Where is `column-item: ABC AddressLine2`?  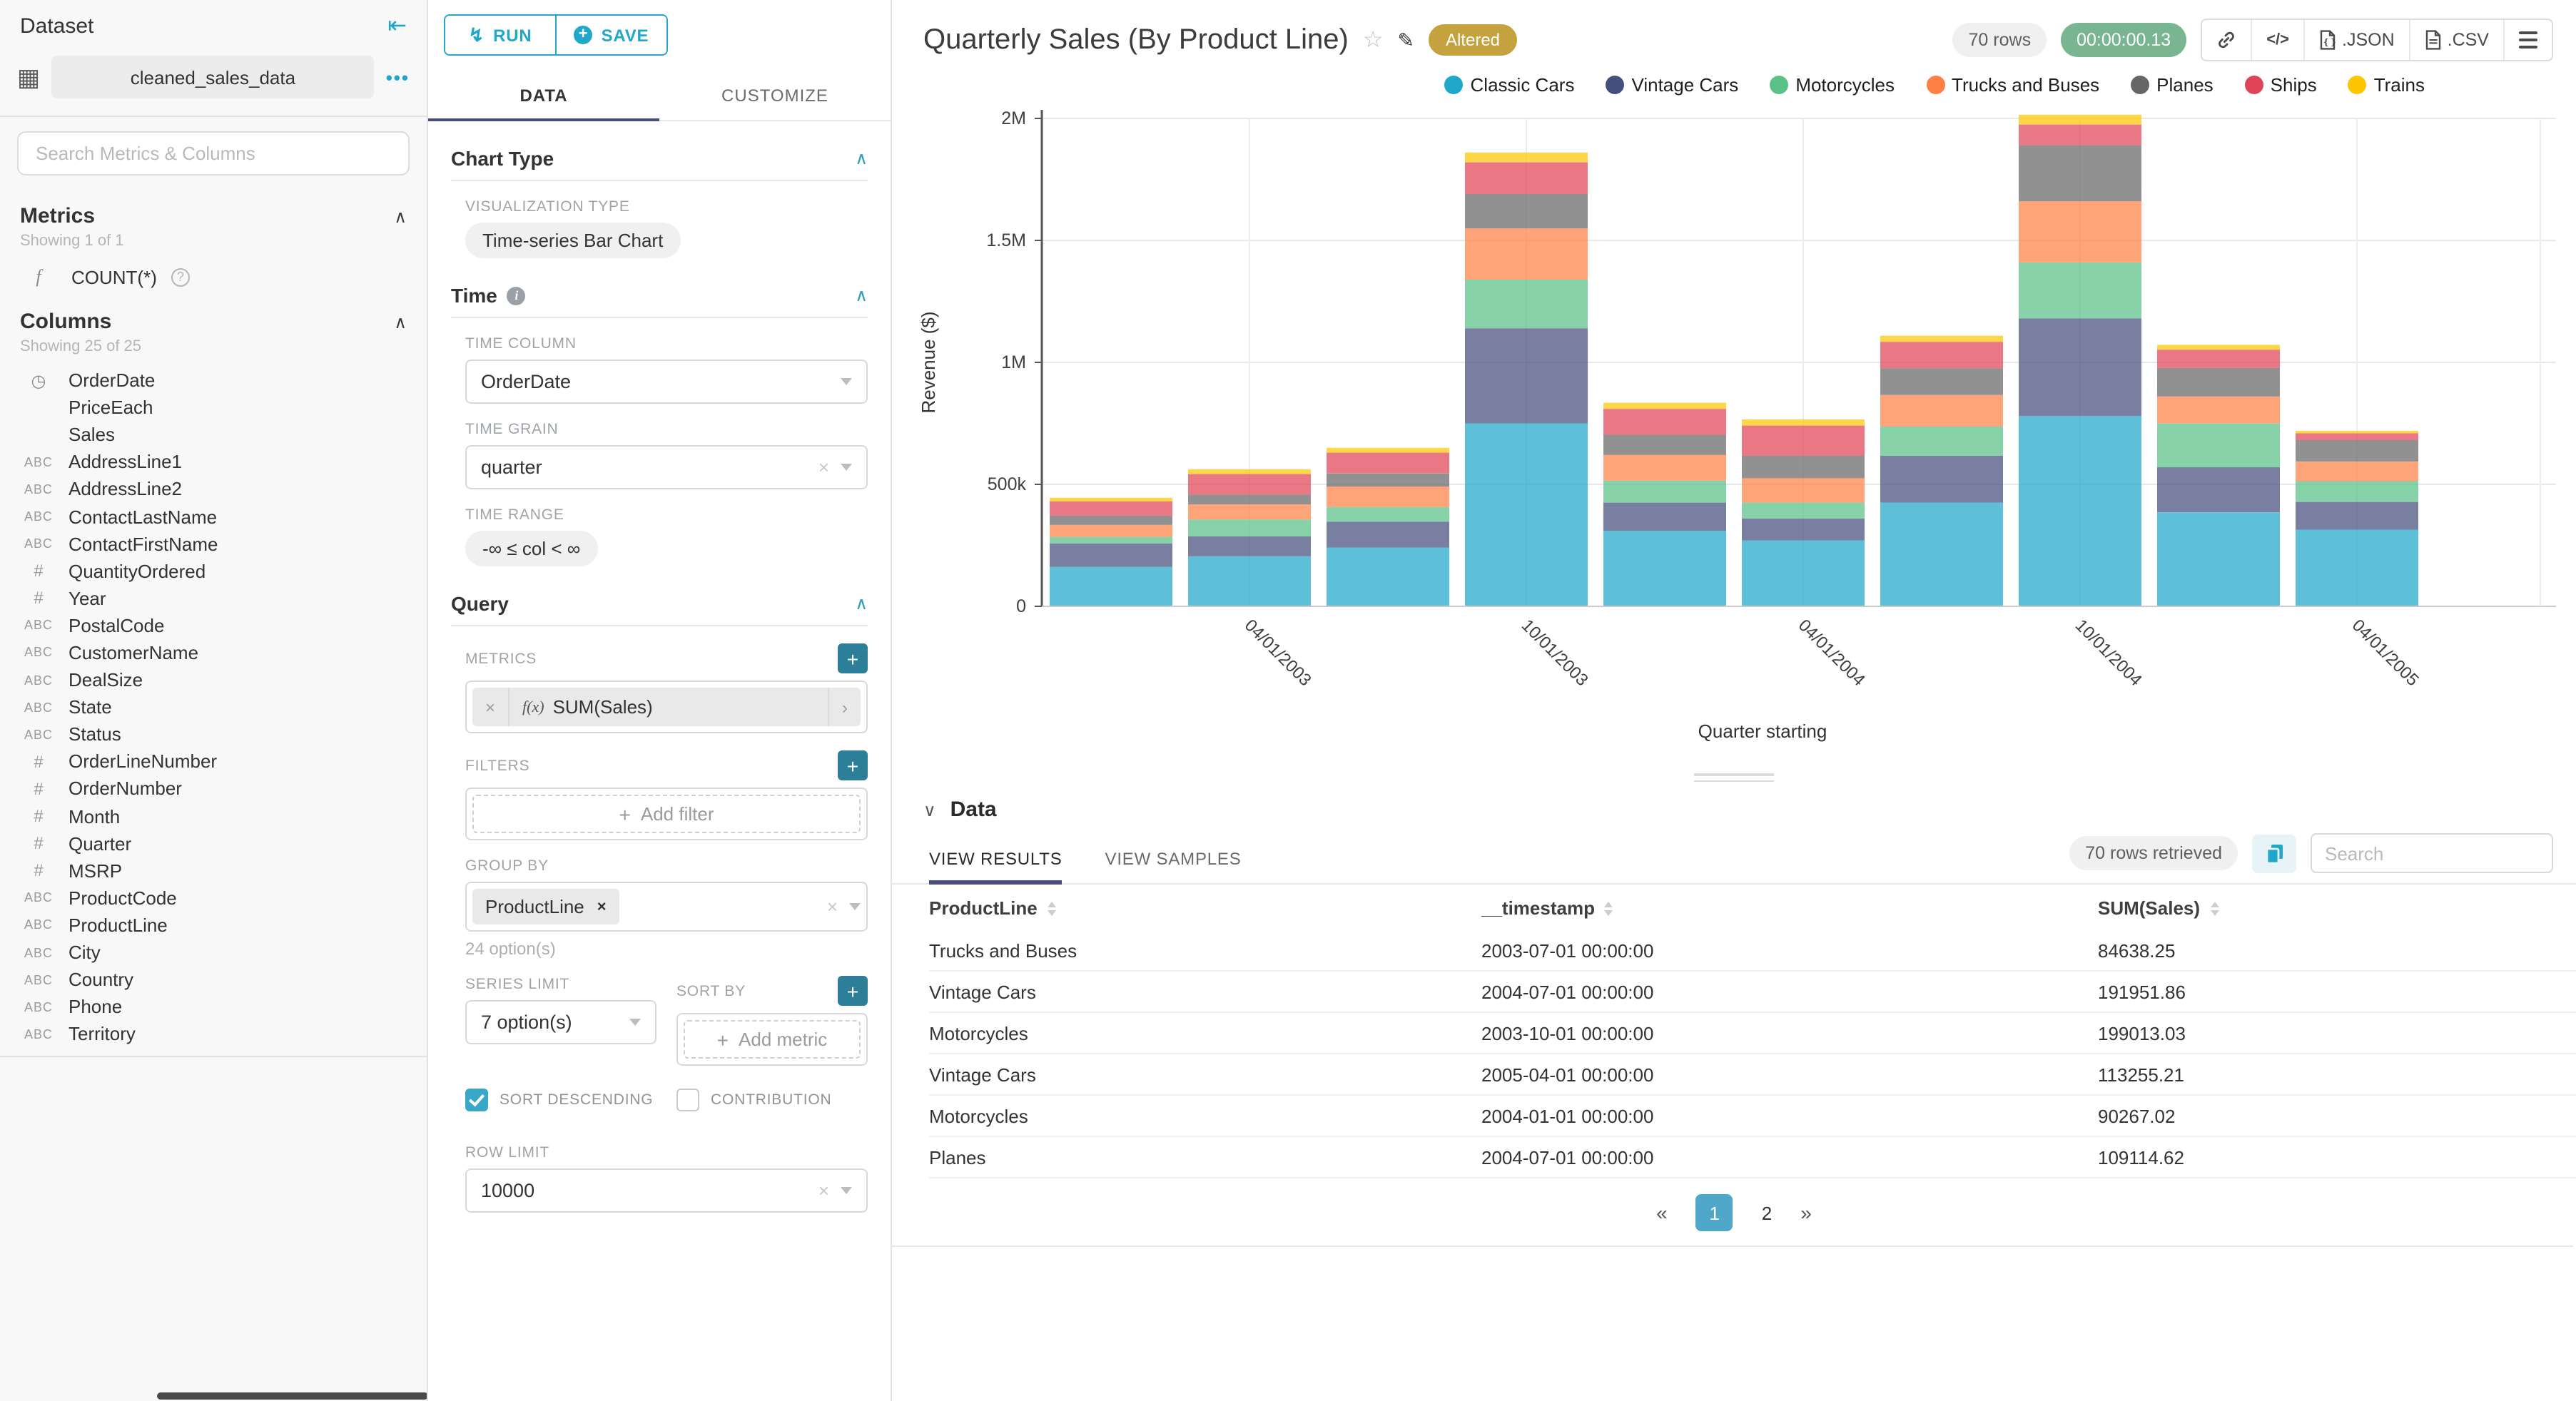 column-item: ABC AddressLine2 is located at coordinates (213, 489).